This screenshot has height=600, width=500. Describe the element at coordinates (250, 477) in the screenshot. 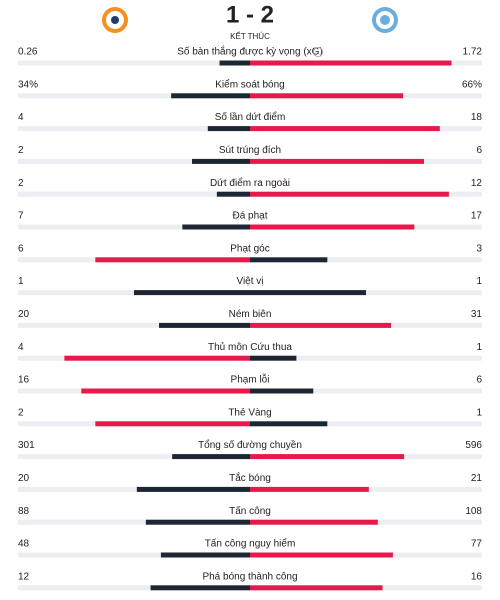

I see `stat-label: Tắc bóng` at that location.